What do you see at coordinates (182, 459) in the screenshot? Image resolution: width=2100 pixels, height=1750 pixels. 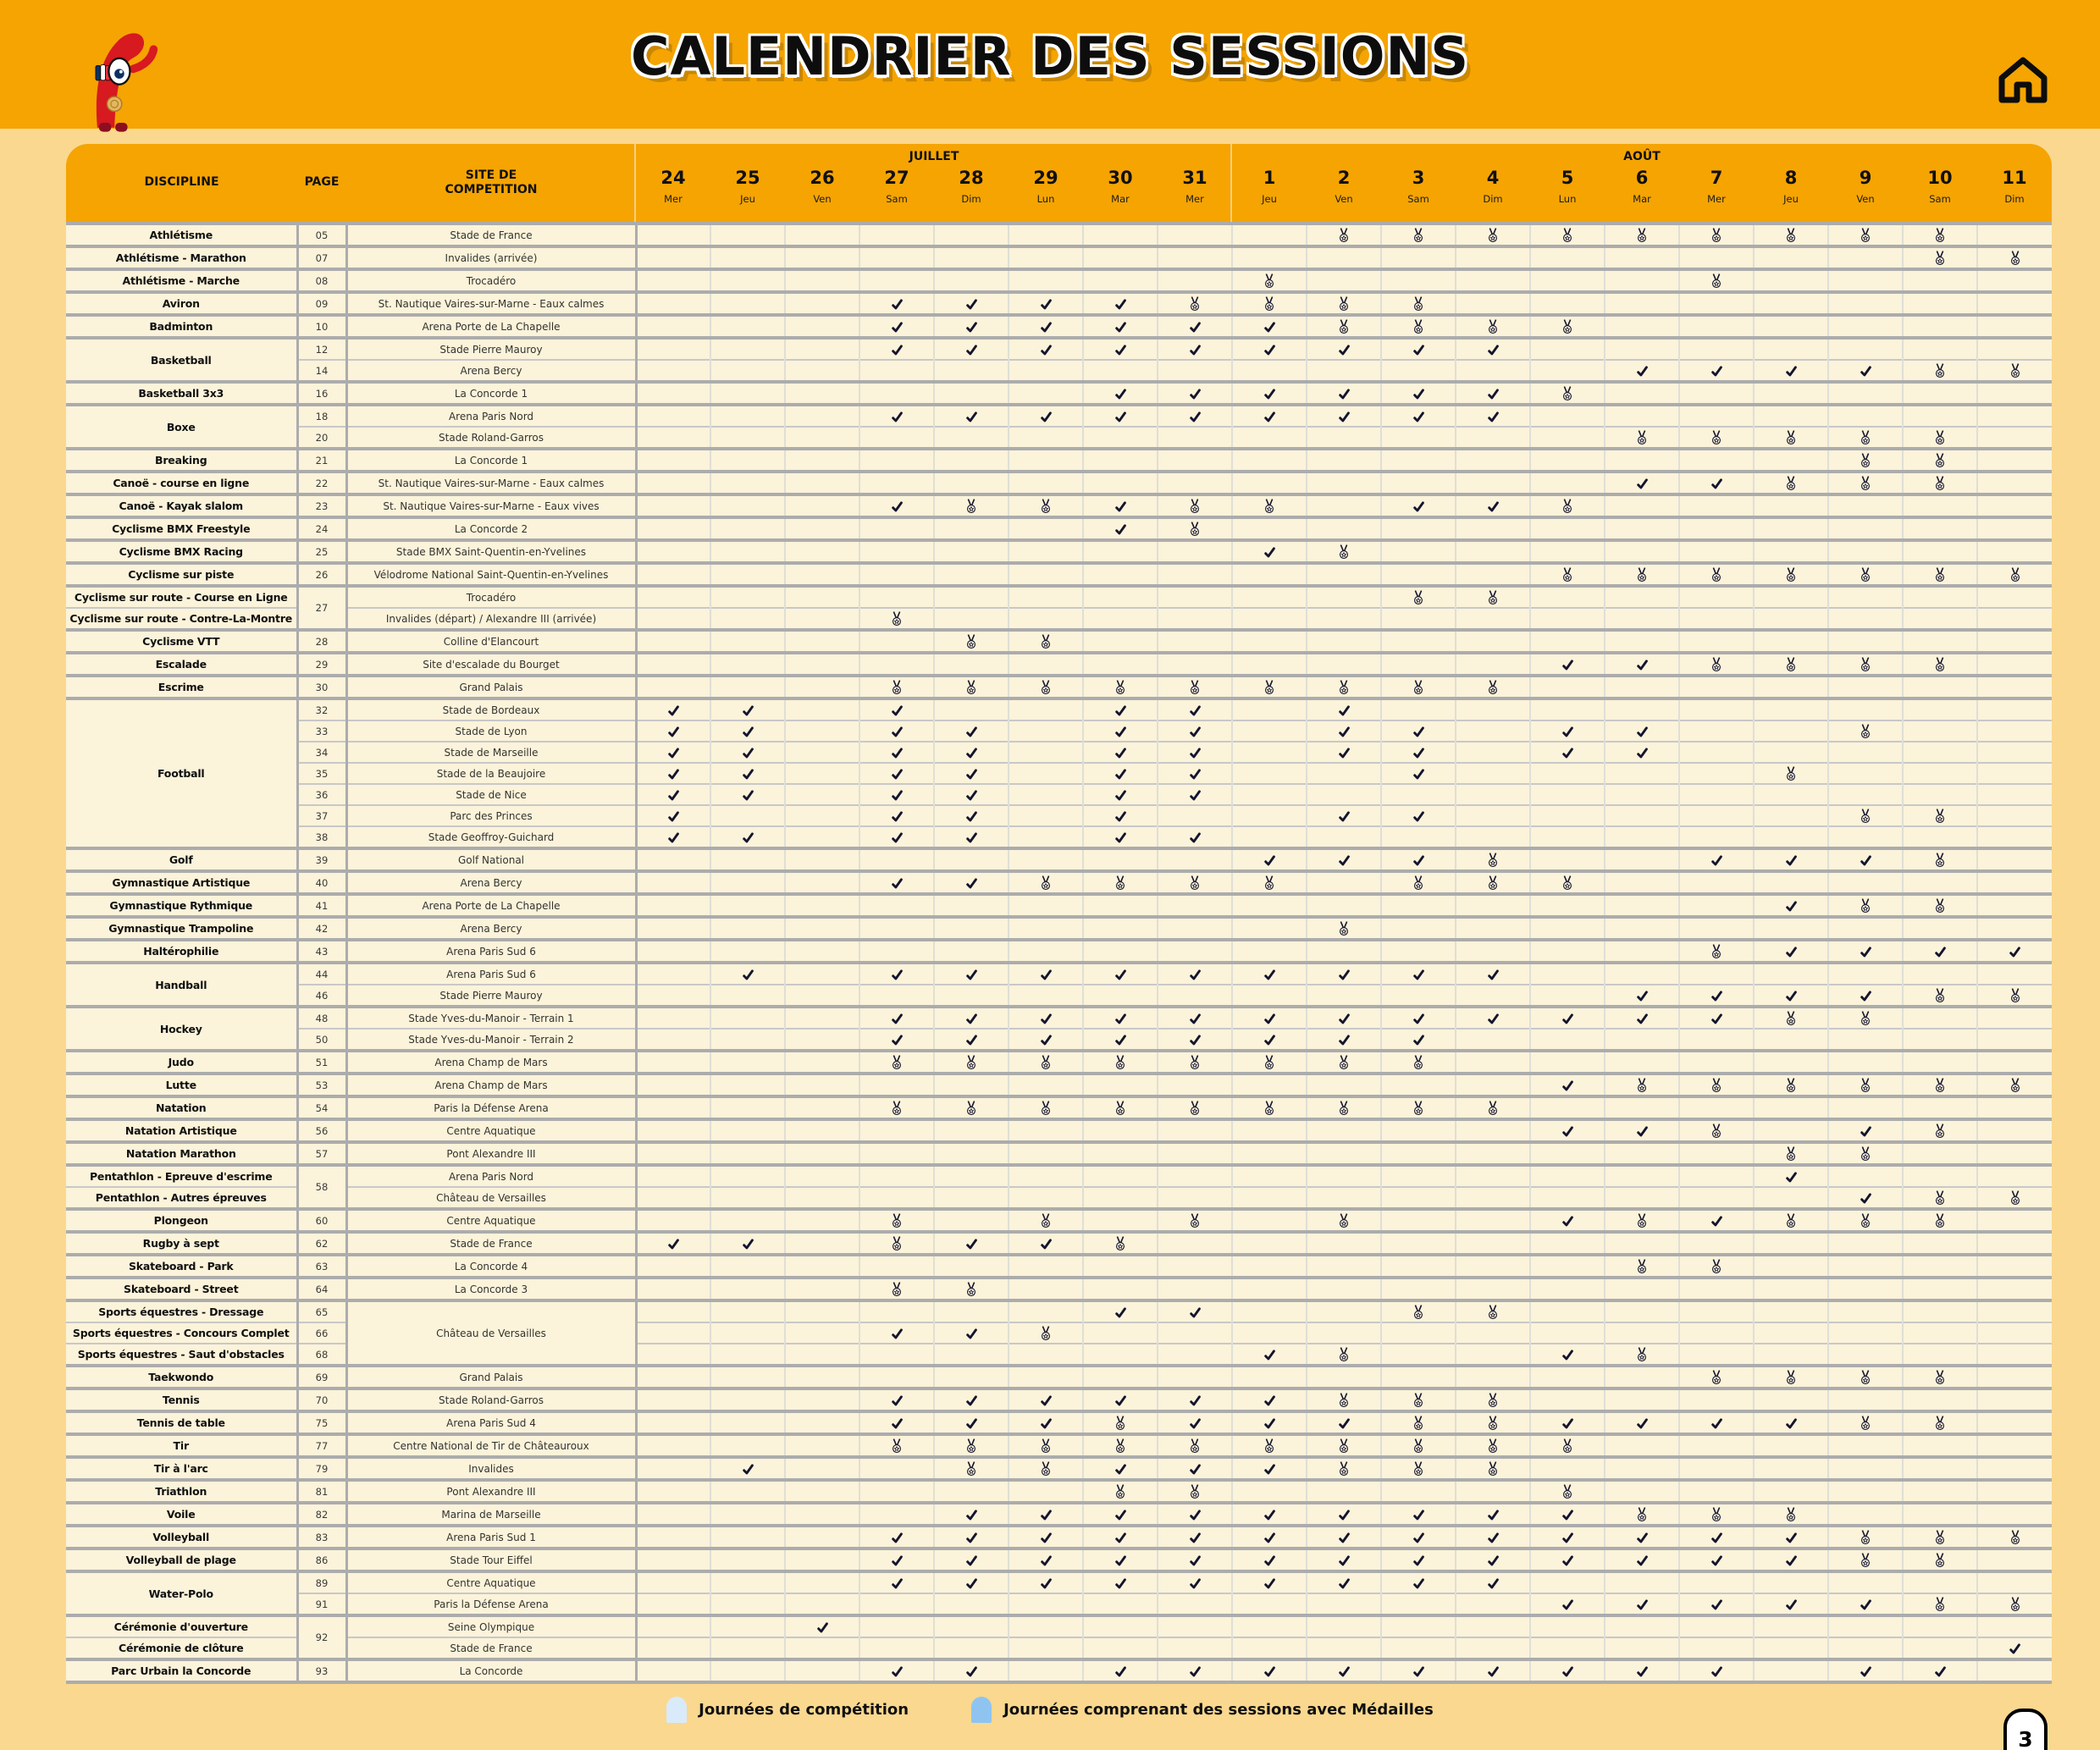 I see `discipline-cell: Breaking` at bounding box center [182, 459].